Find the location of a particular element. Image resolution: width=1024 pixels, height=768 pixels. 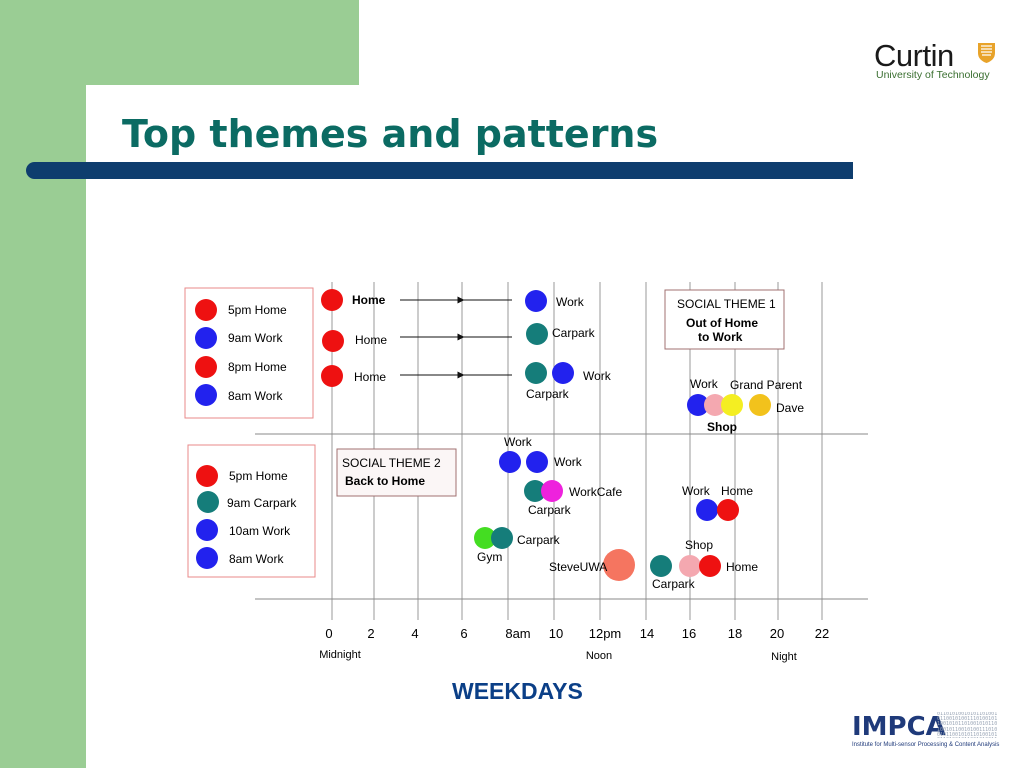

legend-2-label-3: 10am Work is located at coordinates (260, 531).